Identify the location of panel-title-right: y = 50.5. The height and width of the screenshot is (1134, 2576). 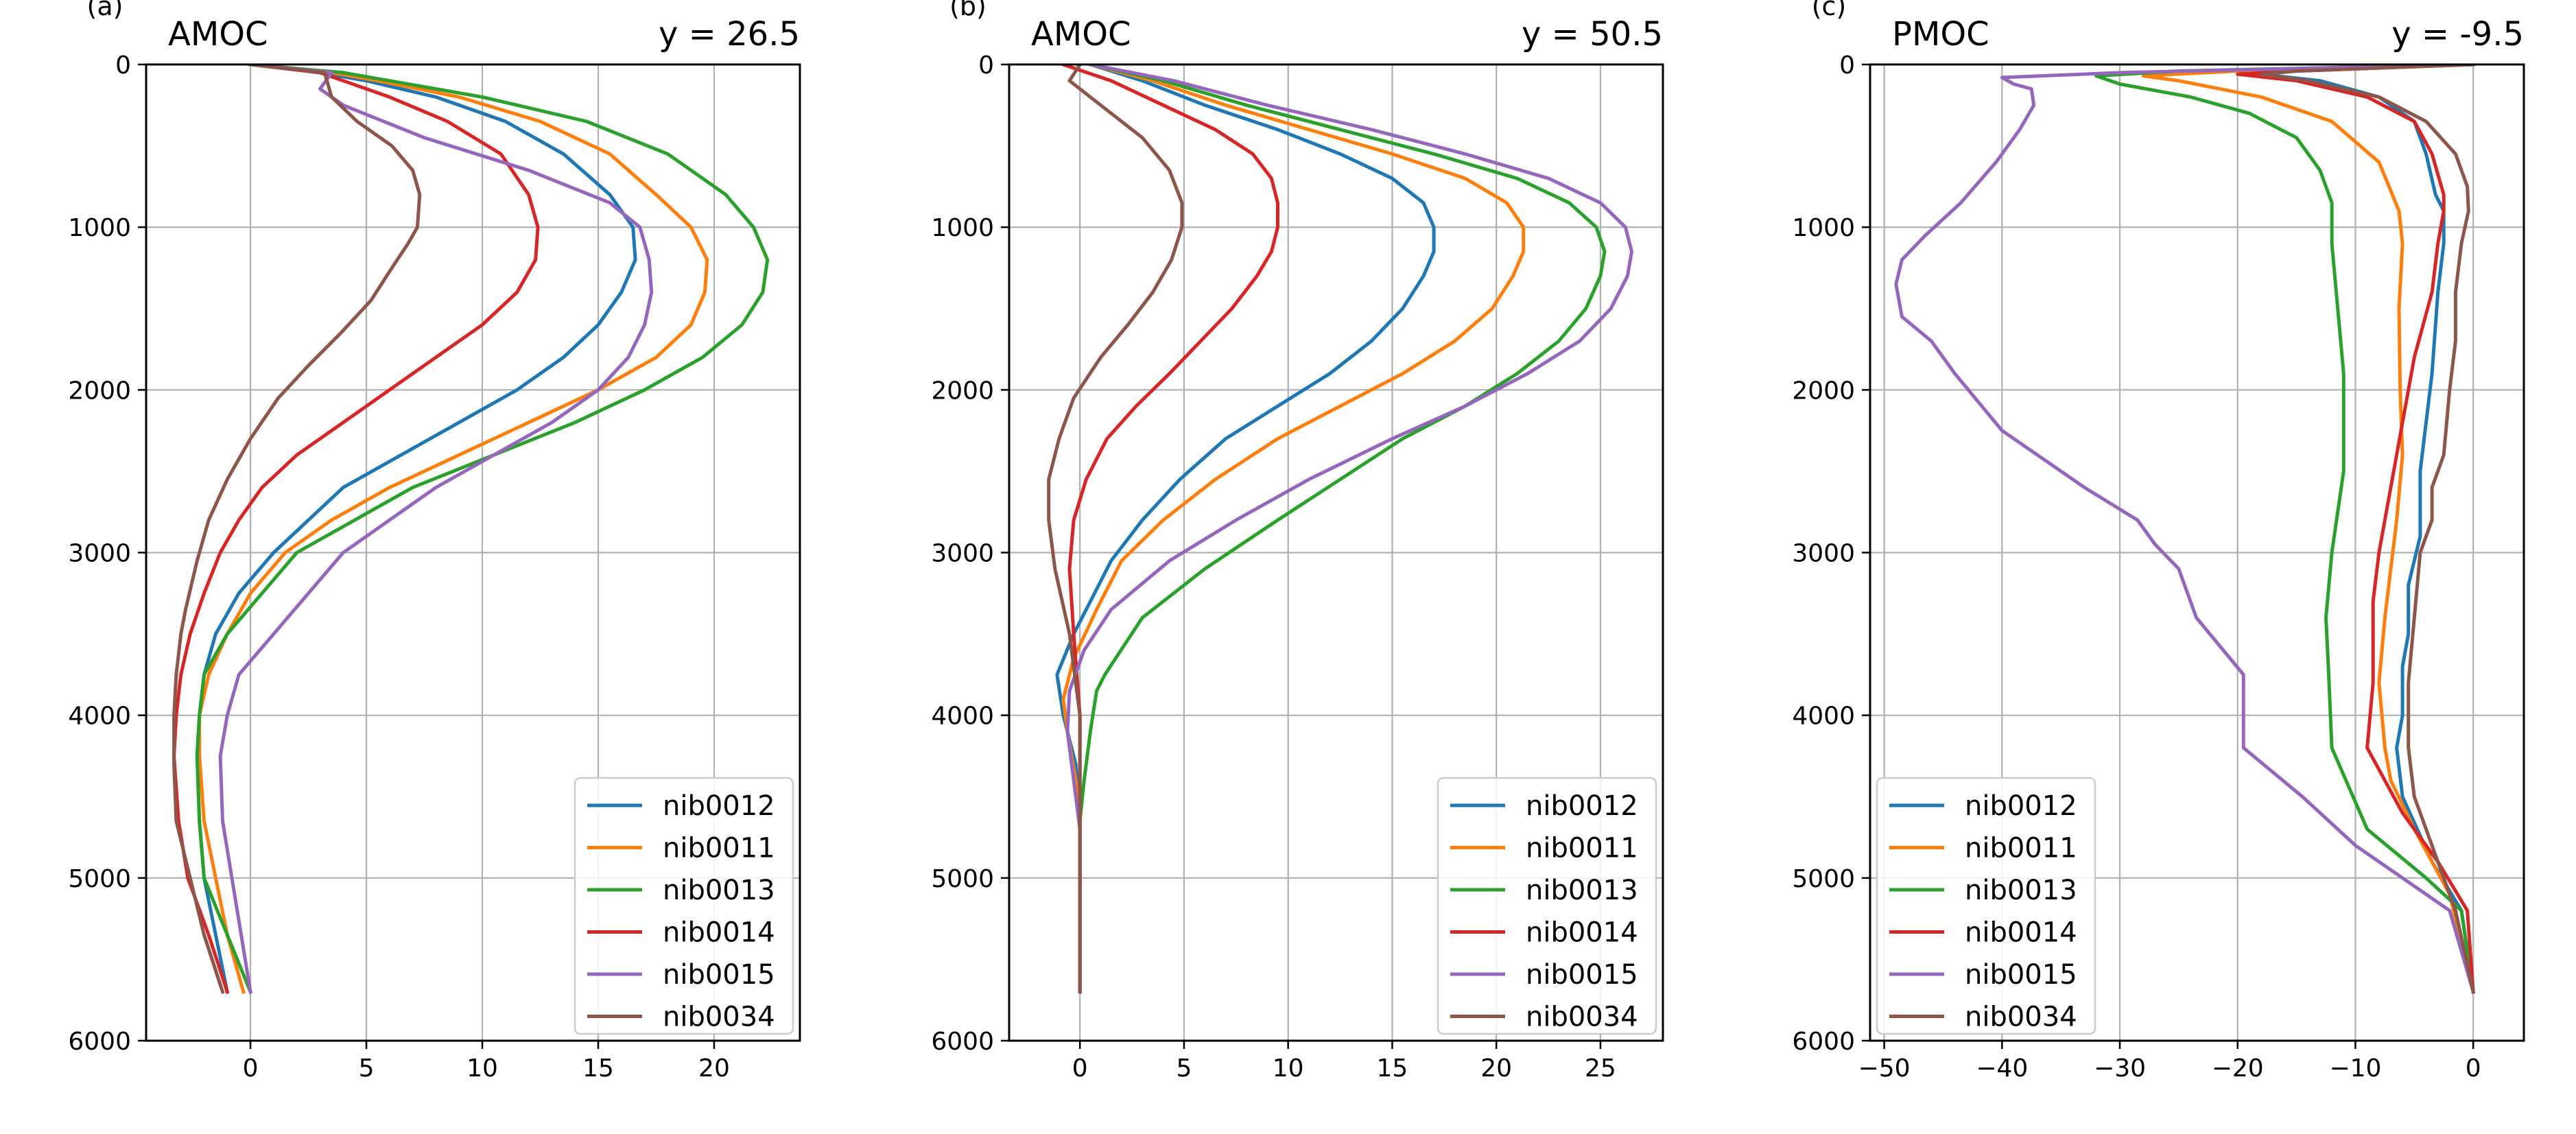
(1592, 34).